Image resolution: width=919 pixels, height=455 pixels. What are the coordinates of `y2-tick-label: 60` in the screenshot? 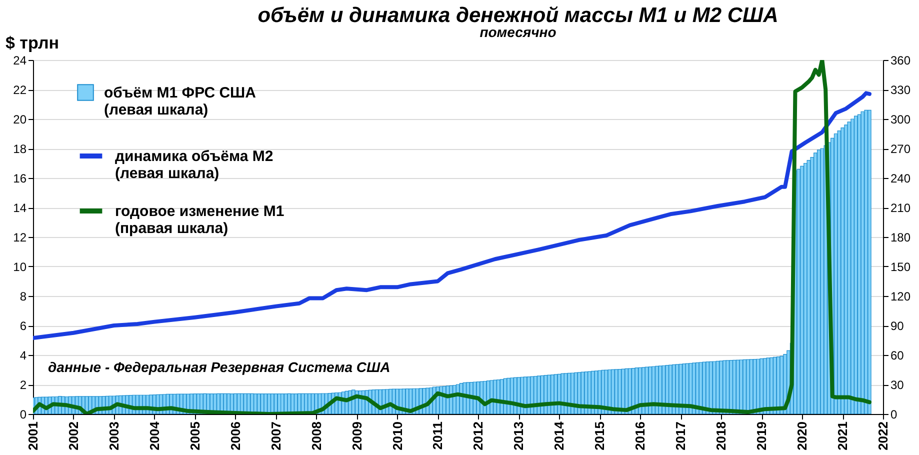 It's located at (897, 355).